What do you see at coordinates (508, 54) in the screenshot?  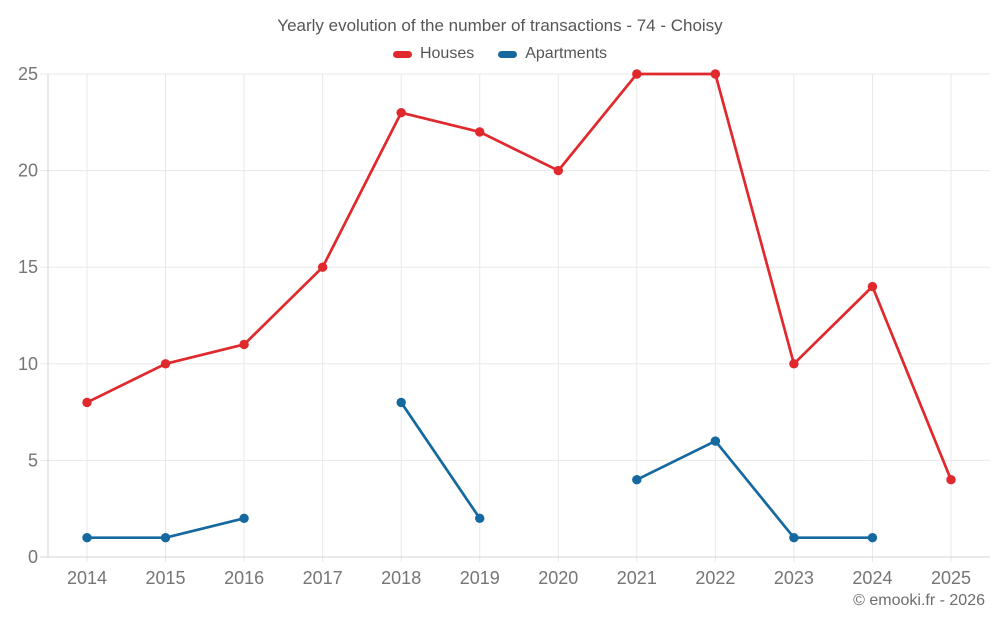 I see `apartments-series-swatch-icon` at bounding box center [508, 54].